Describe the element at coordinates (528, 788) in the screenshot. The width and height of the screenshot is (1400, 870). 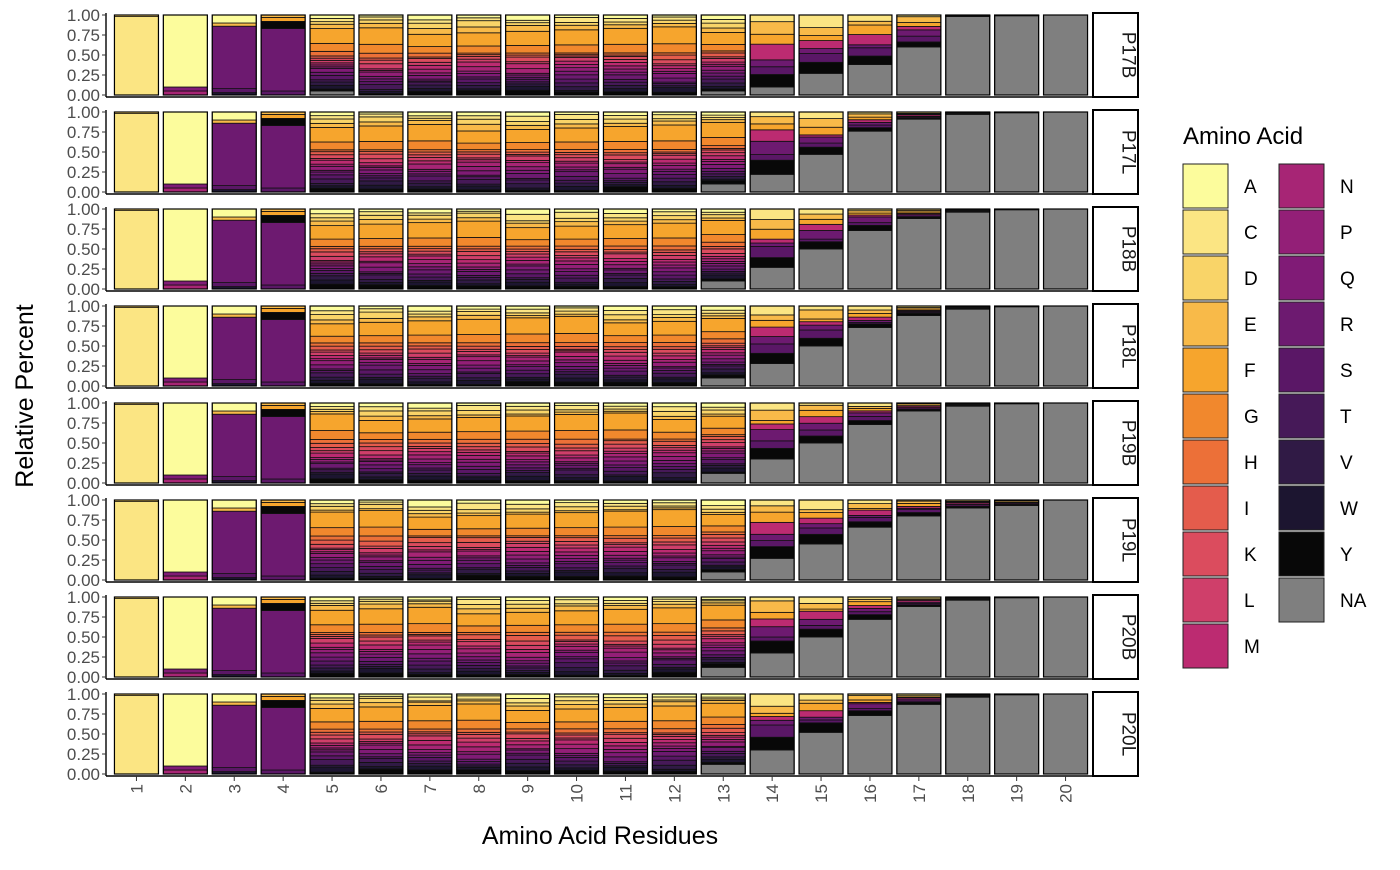
I see `x-tick-label: 9` at that location.